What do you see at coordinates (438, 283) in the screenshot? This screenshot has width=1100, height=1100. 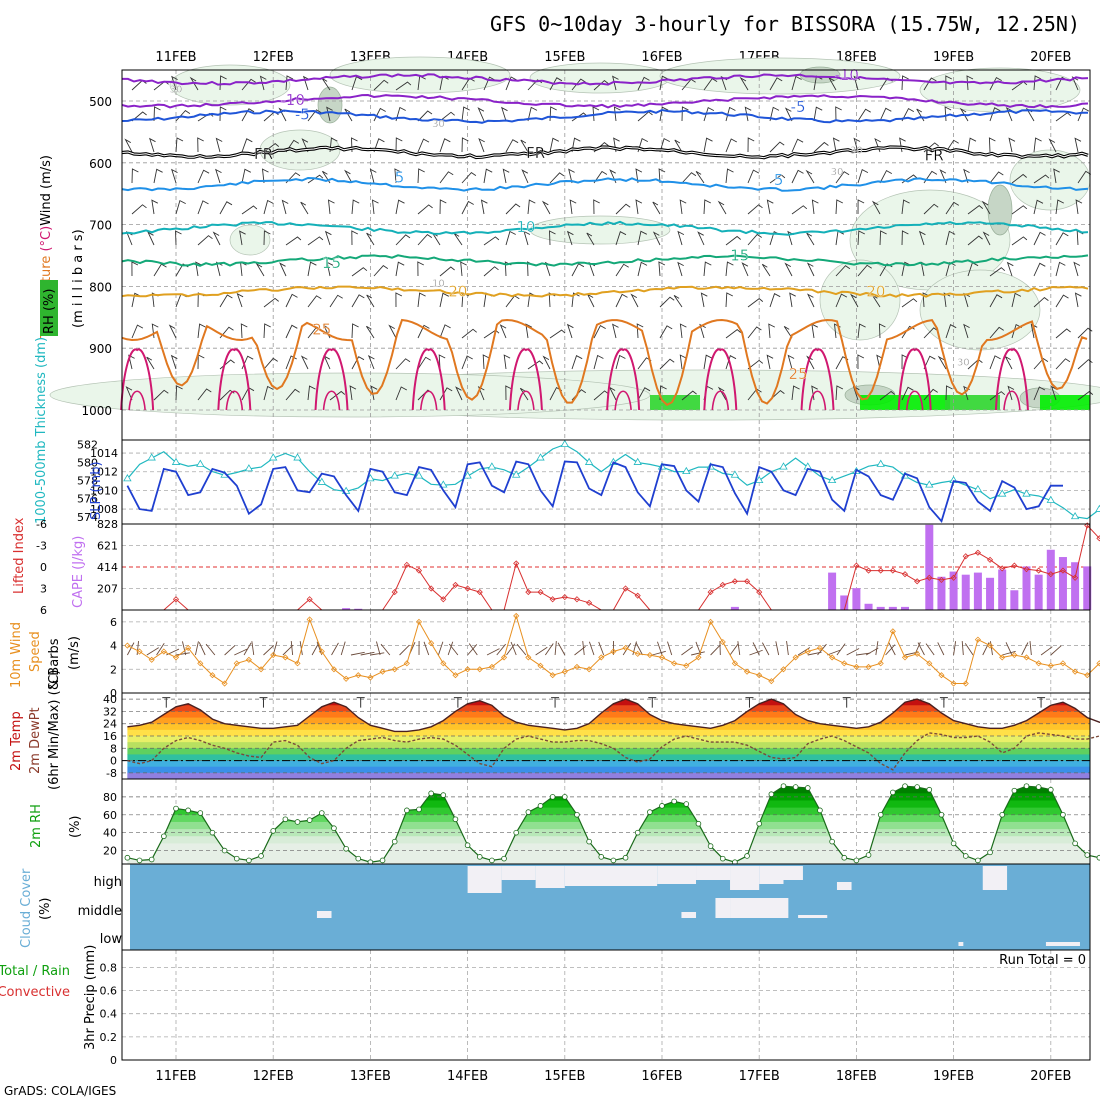 I see `contour-label: 10` at bounding box center [438, 283].